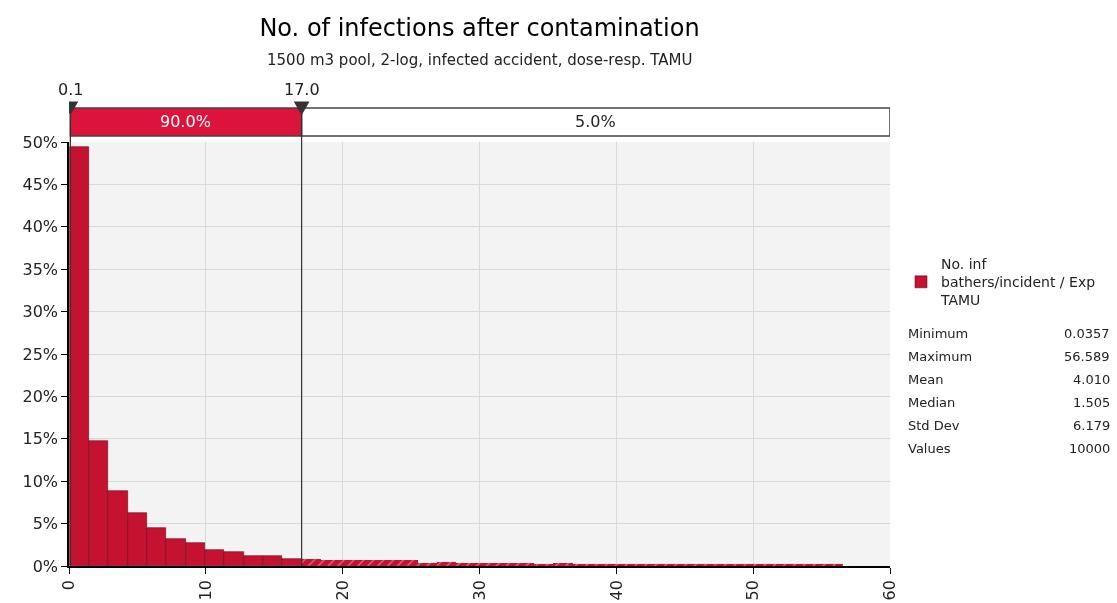 Image resolution: width=1117 pixels, height=603 pixels. I want to click on text: 90.0%, so click(185, 121).